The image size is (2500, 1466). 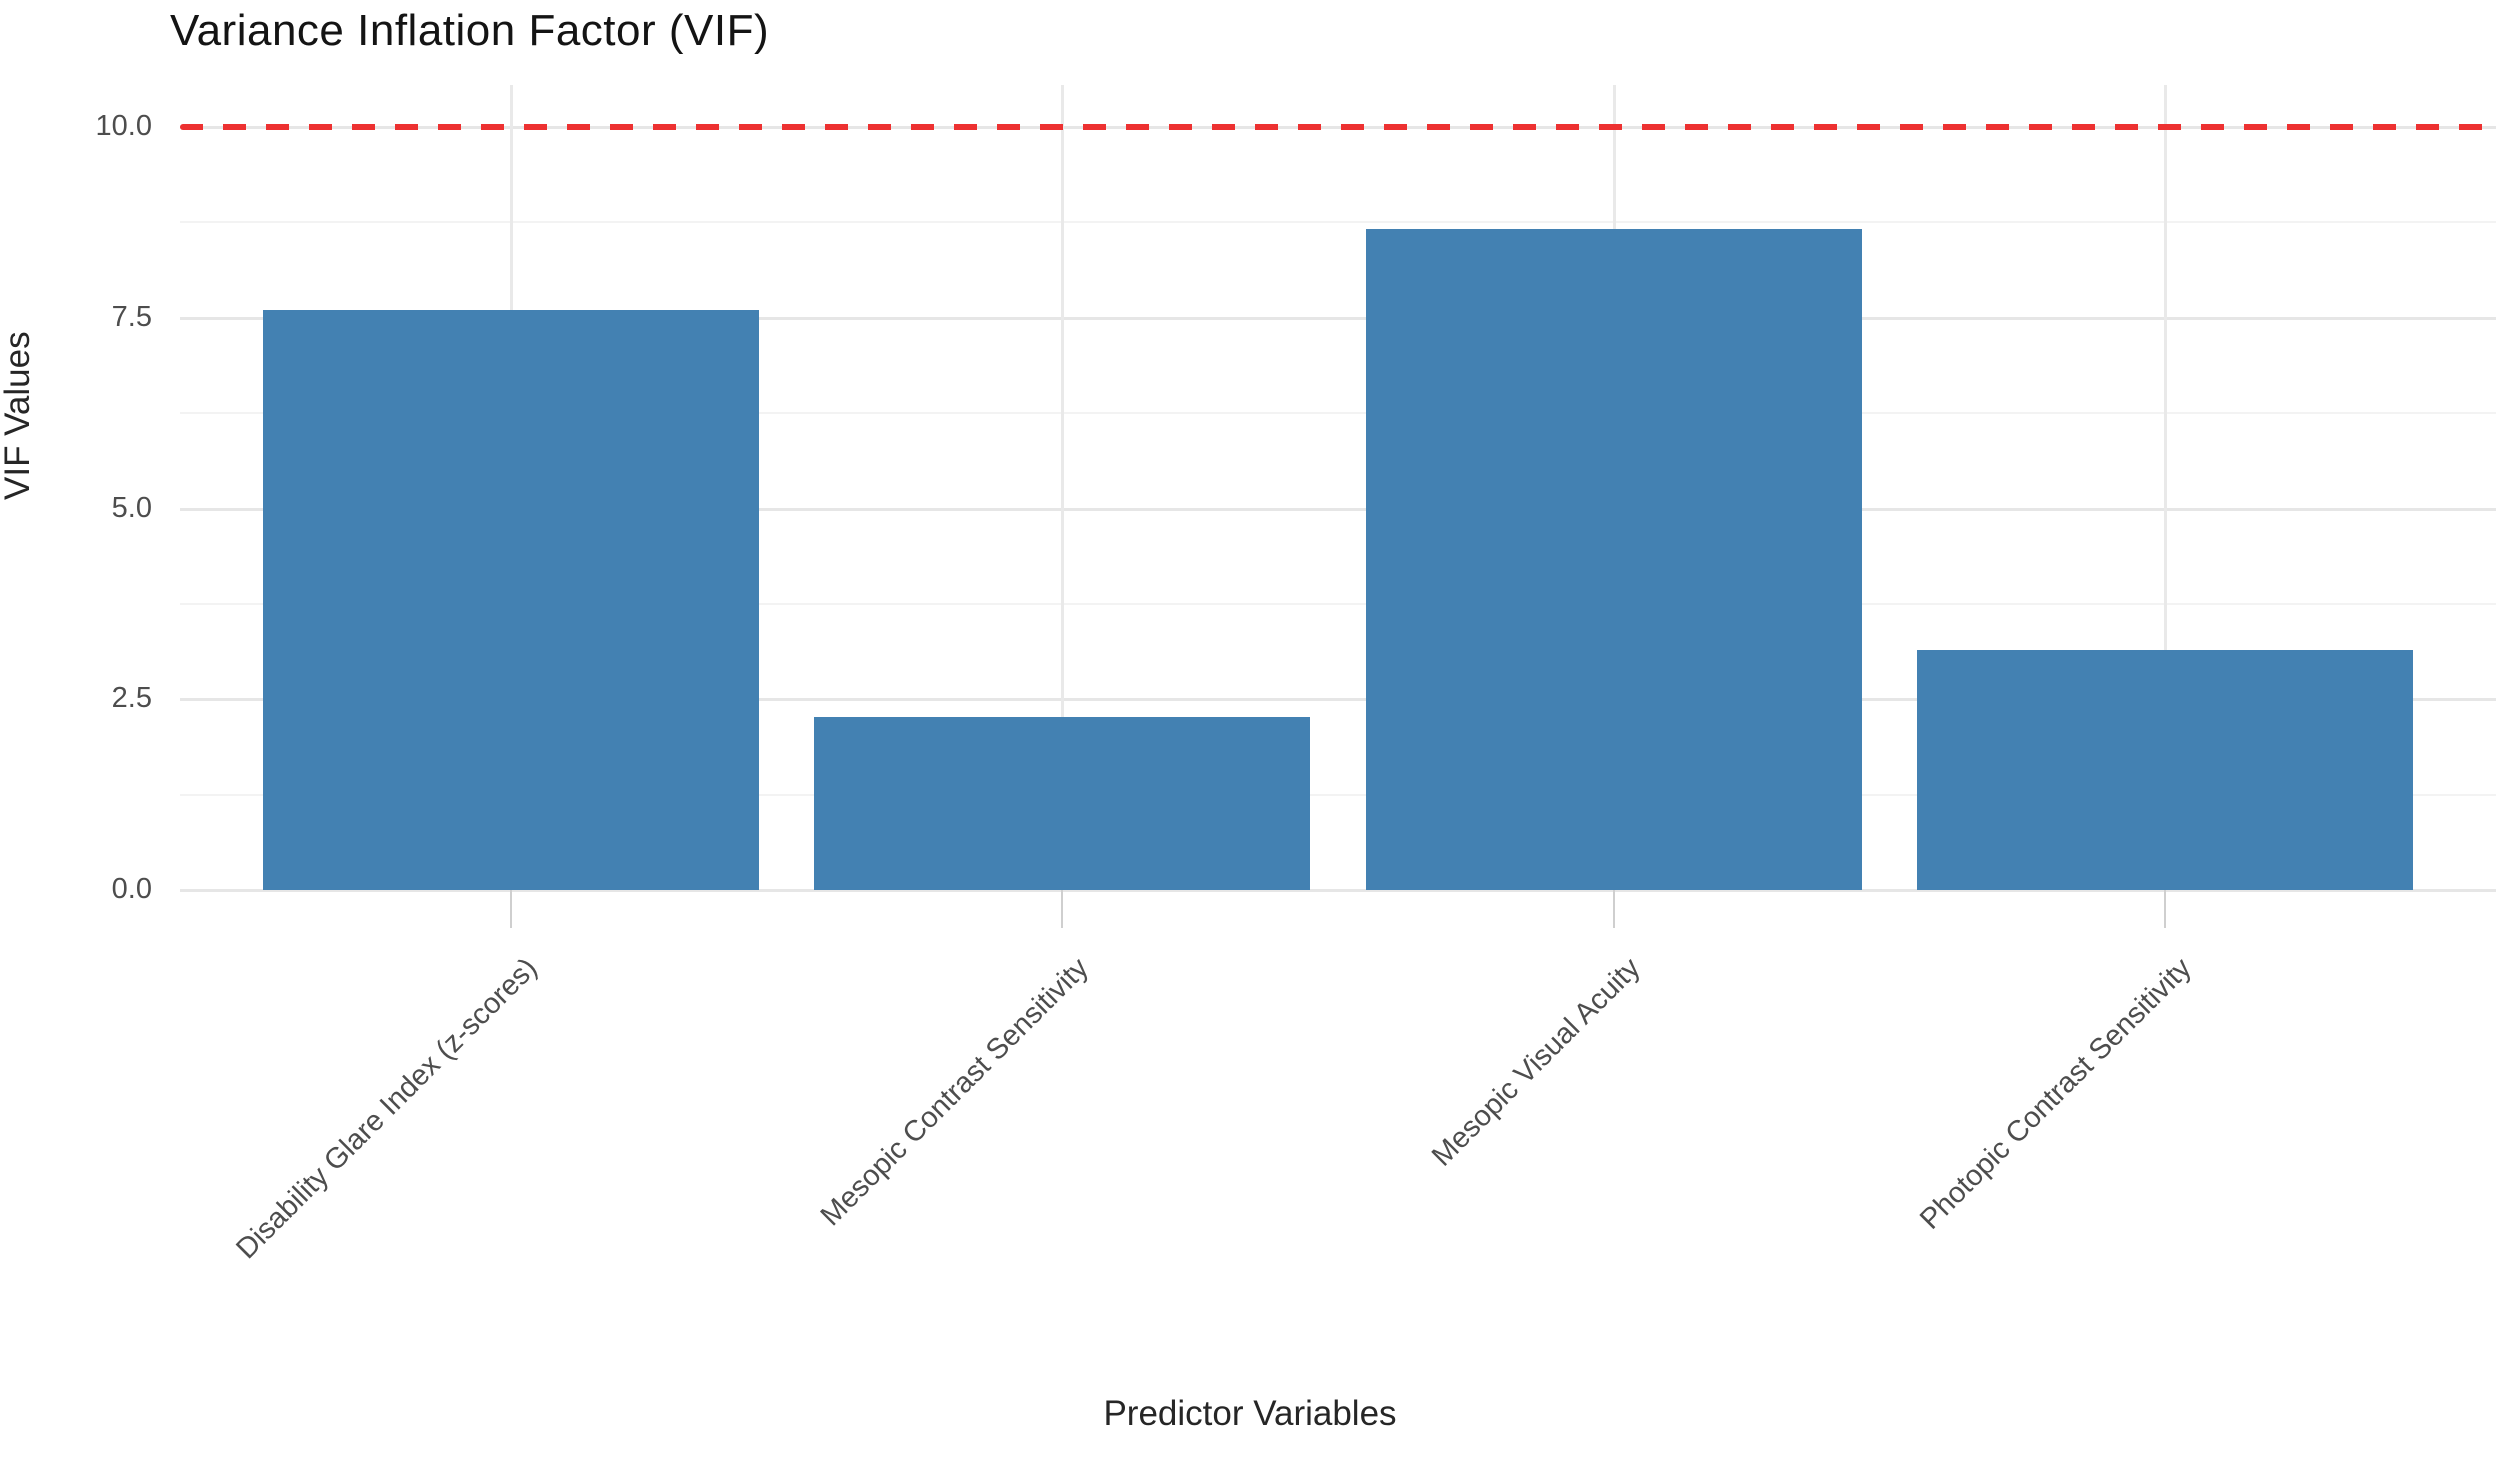 What do you see at coordinates (131, 698) in the screenshot?
I see `y-tick-label: 2.5` at bounding box center [131, 698].